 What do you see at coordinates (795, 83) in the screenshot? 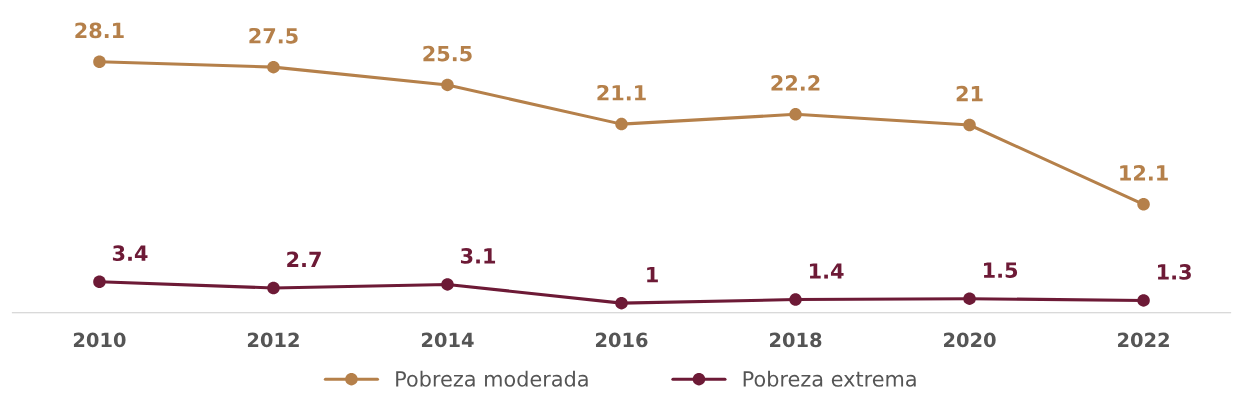
I see `data-label: 22.2` at bounding box center [795, 83].